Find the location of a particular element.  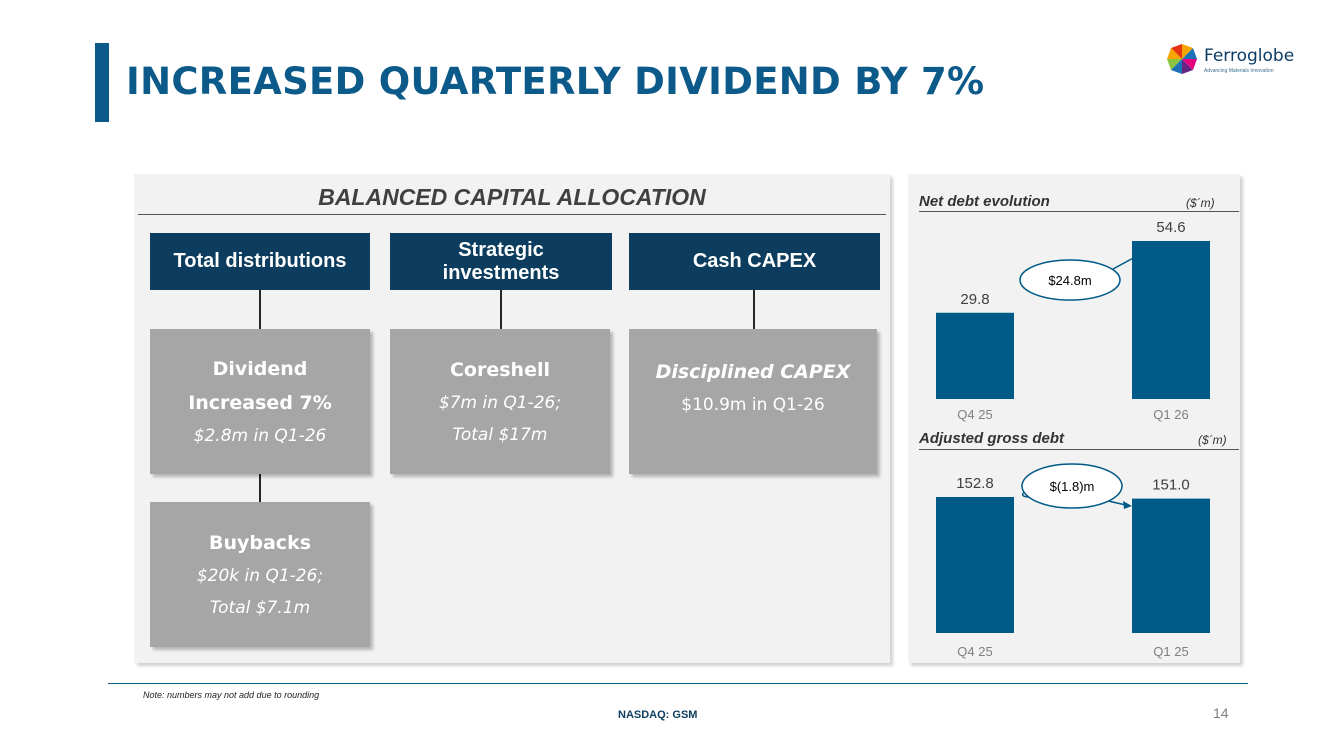

change-label: $24.8m is located at coordinates (1069, 280).